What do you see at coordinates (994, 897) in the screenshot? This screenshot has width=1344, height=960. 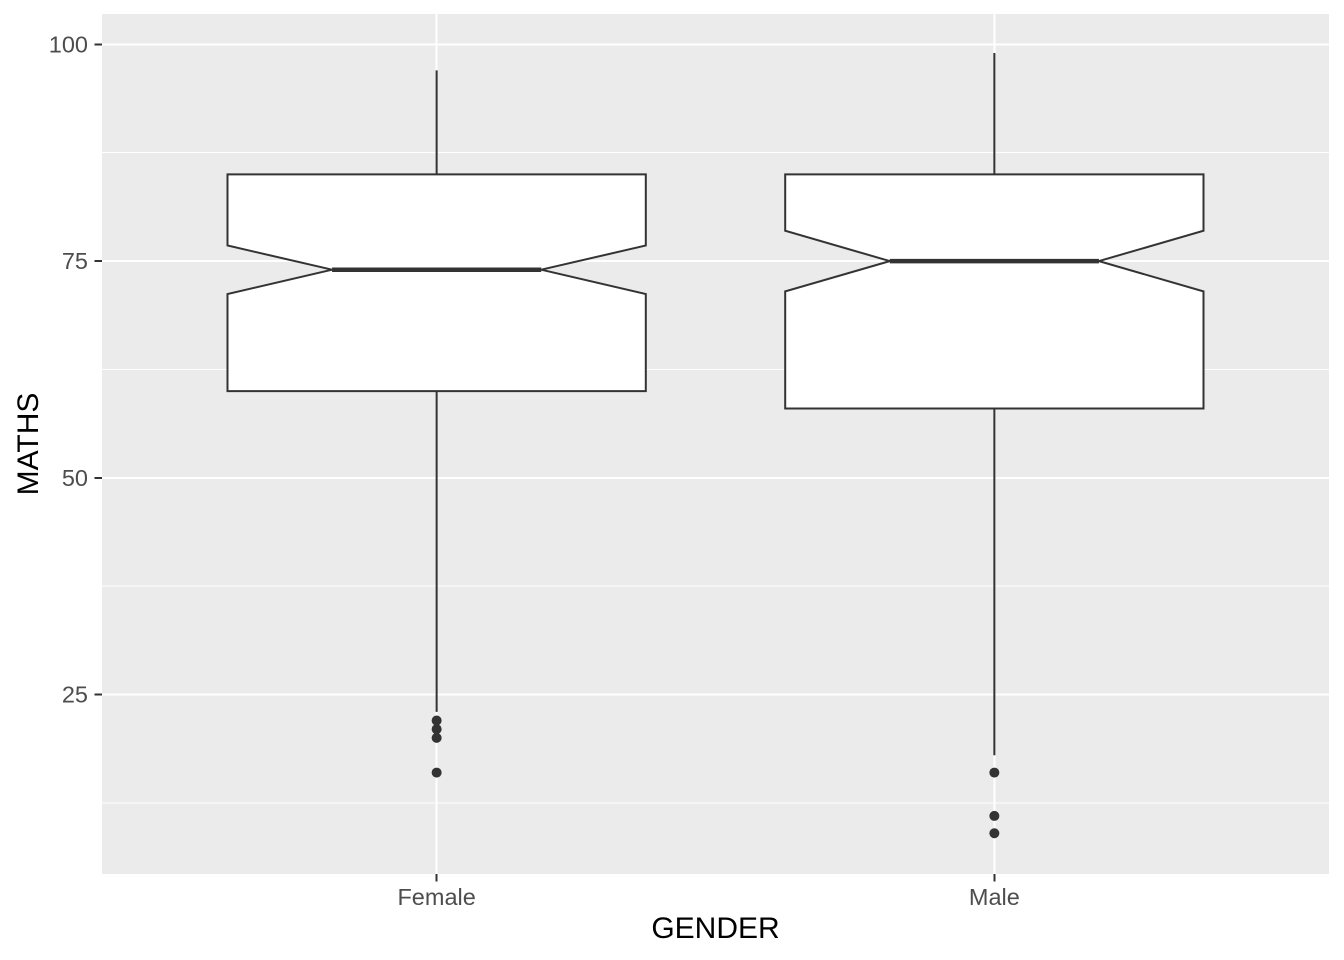 I see `x-tick-label: Male` at bounding box center [994, 897].